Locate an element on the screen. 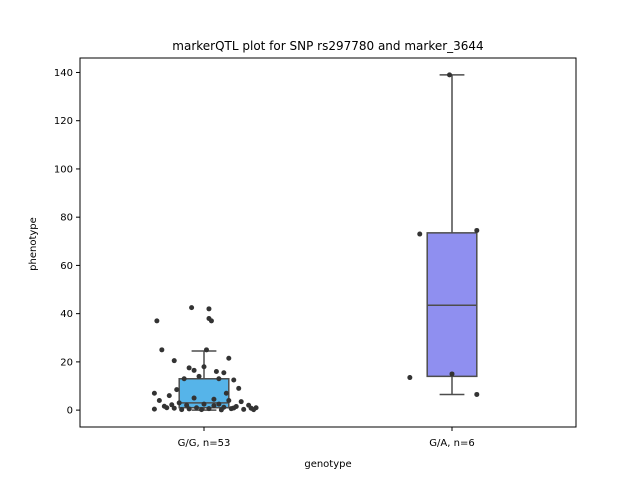  y-tick-label: 0 is located at coordinates (70, 411).